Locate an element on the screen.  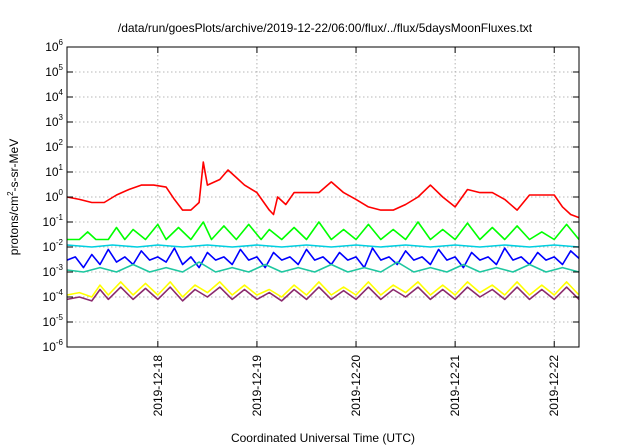
y-tick-label: 10⁻⁴ is located at coordinates (53, 296).